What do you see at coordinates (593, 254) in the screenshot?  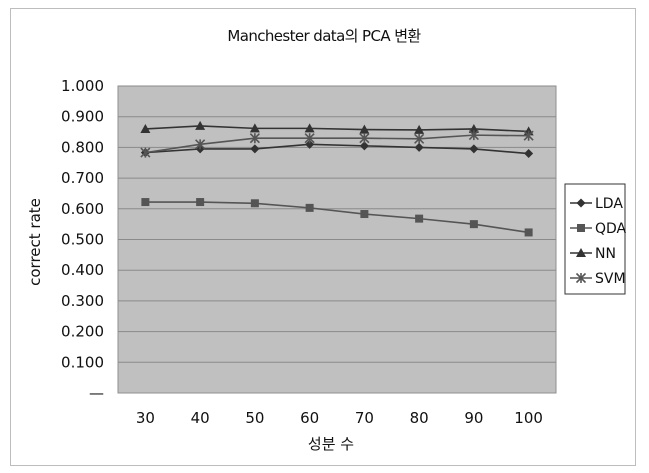 I see `legend-entry-nn: NN` at bounding box center [593, 254].